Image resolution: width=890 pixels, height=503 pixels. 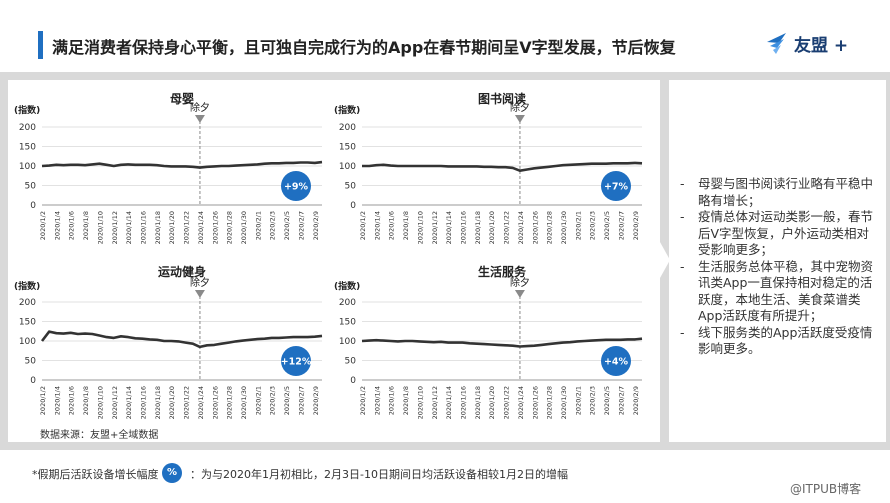 I want to click on event-marker-triangle, so click(x=519, y=119).